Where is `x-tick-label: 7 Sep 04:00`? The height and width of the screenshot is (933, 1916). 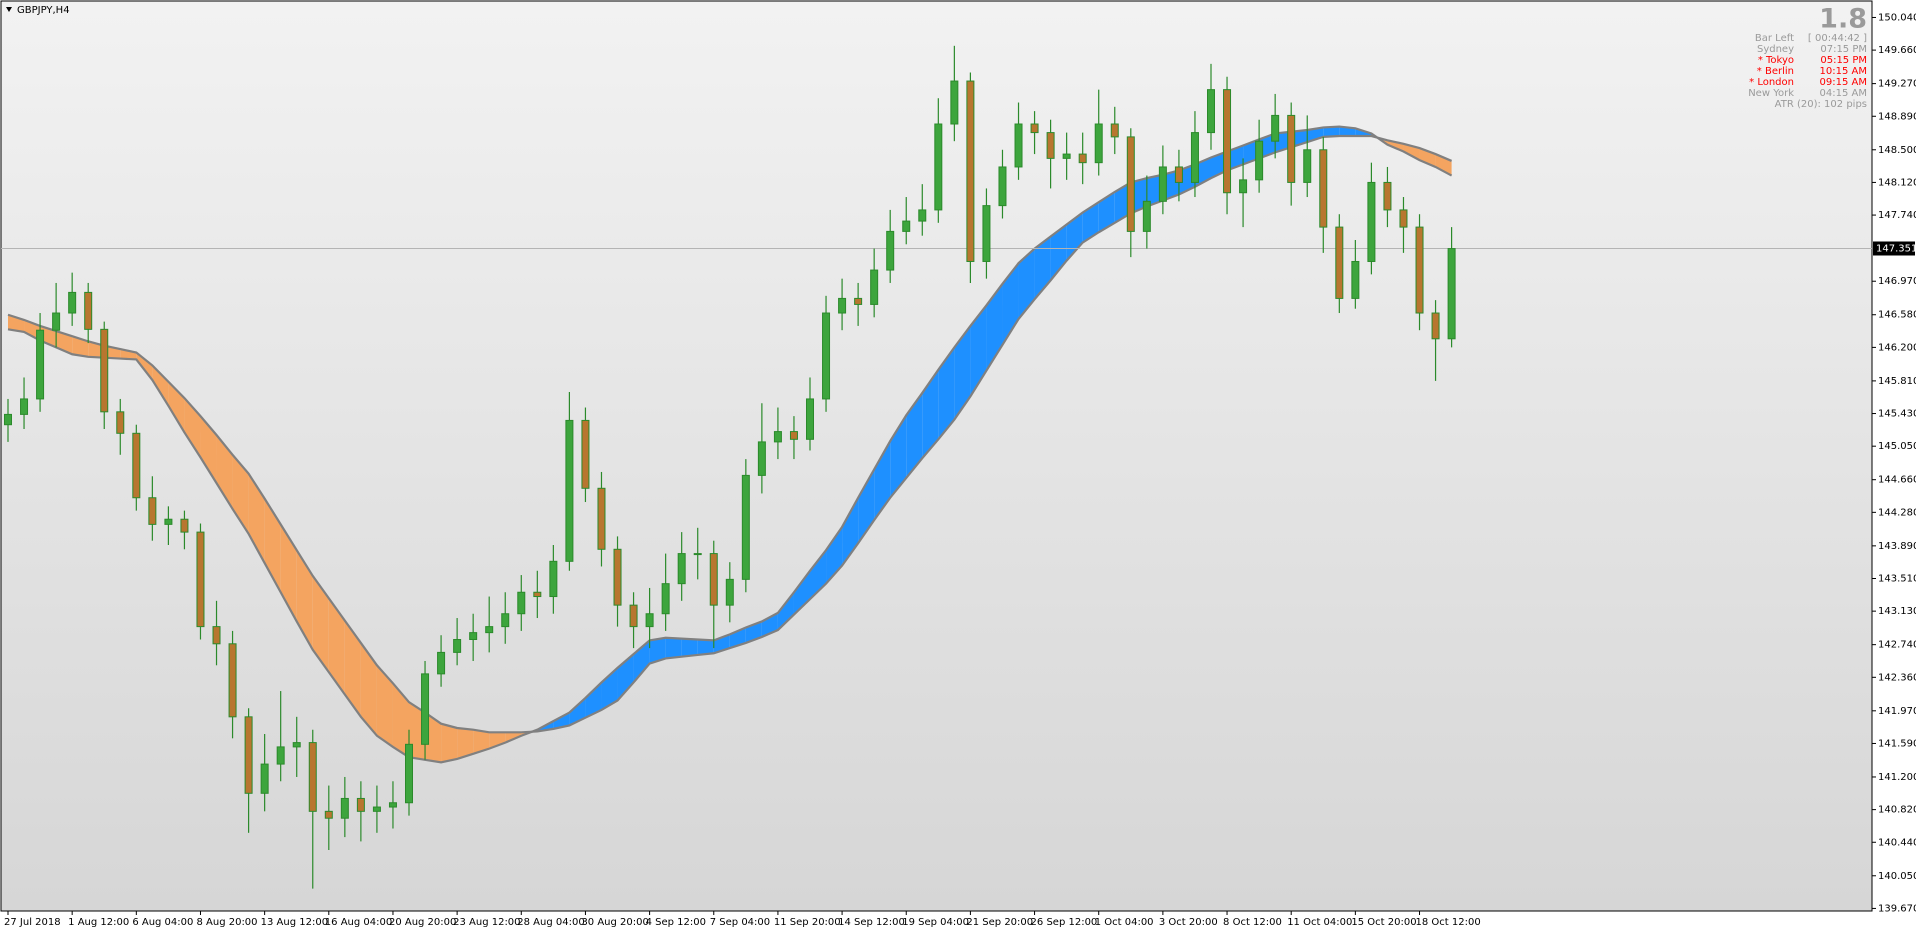 x-tick-label: 7 Sep 04:00 is located at coordinates (740, 922).